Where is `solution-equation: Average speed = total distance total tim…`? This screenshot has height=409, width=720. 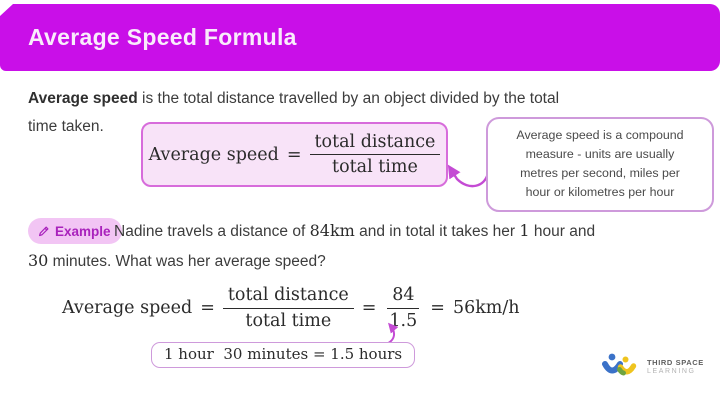 solution-equation: Average speed = total distance total tim… is located at coordinates (291, 308).